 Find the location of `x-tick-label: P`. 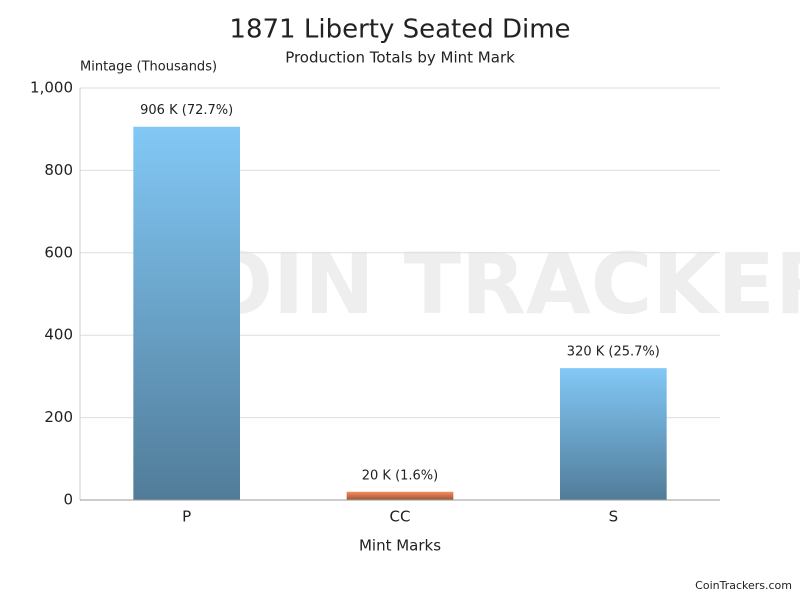

x-tick-label: P is located at coordinates (186, 517).